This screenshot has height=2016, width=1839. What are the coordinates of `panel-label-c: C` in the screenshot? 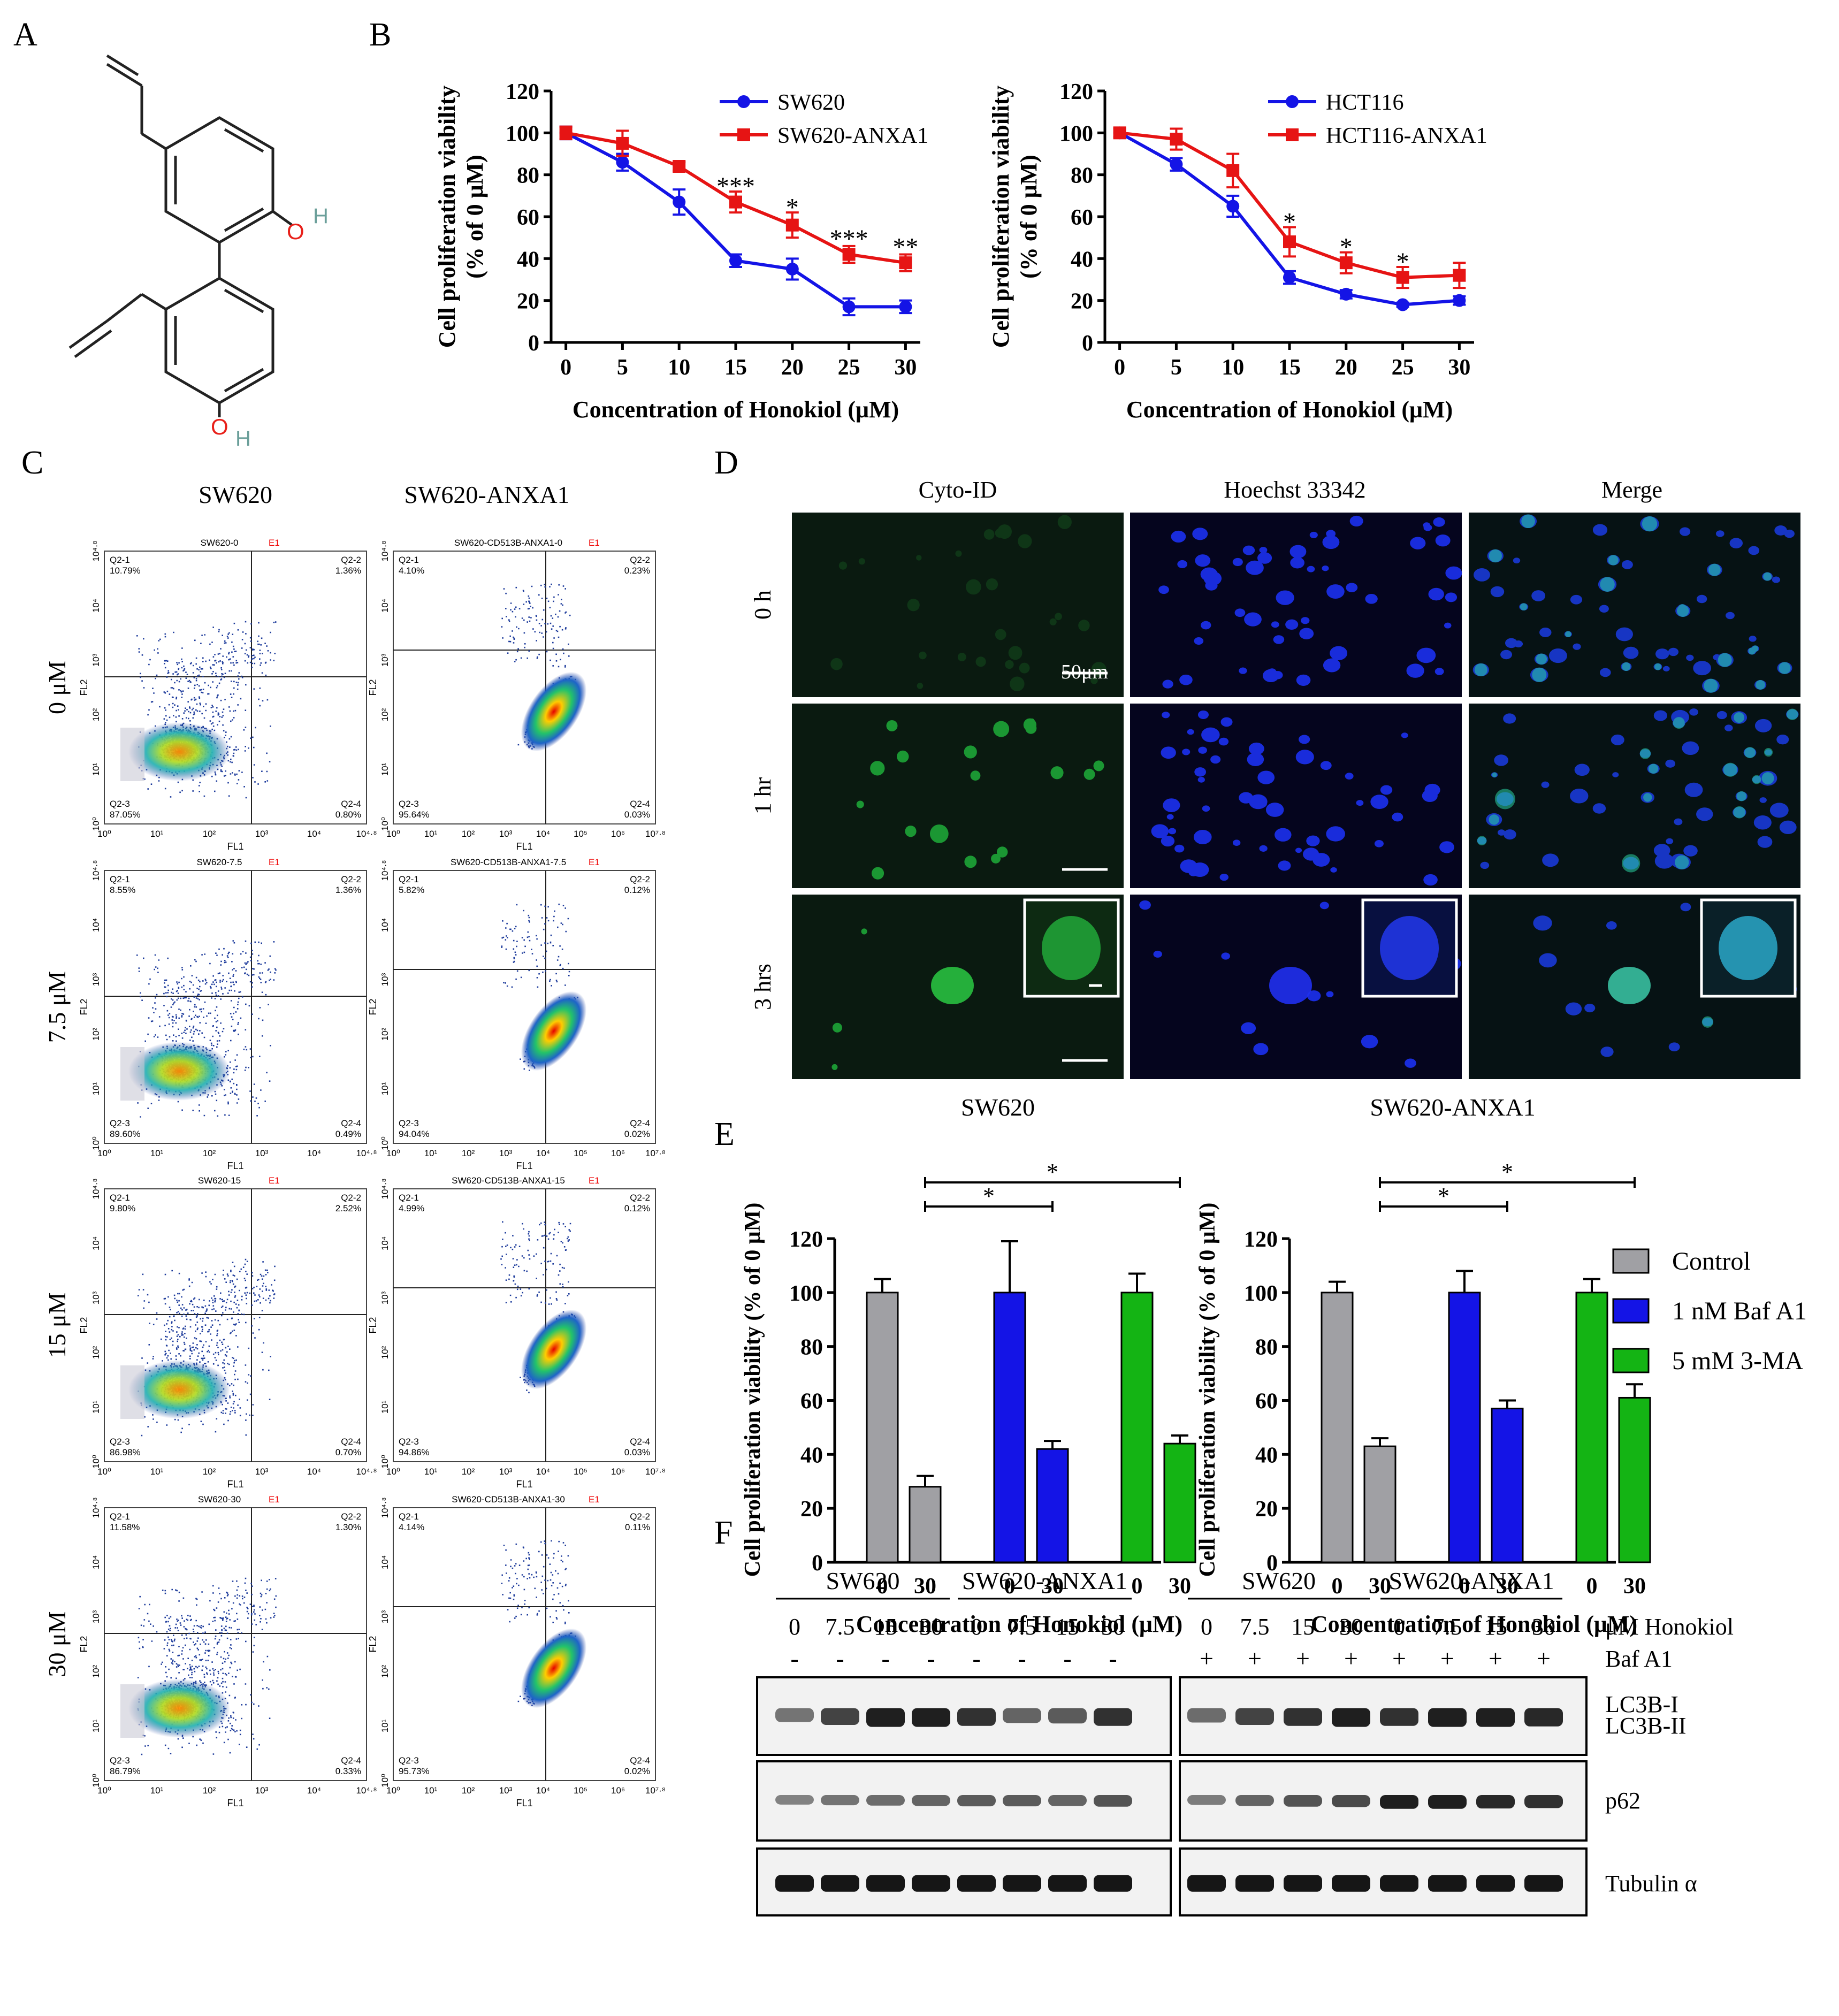 It's located at (32, 463).